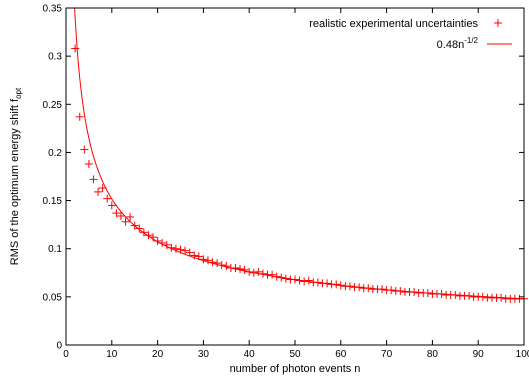  What do you see at coordinates (204, 354) in the screenshot?
I see `x-tick-label: 30` at bounding box center [204, 354].